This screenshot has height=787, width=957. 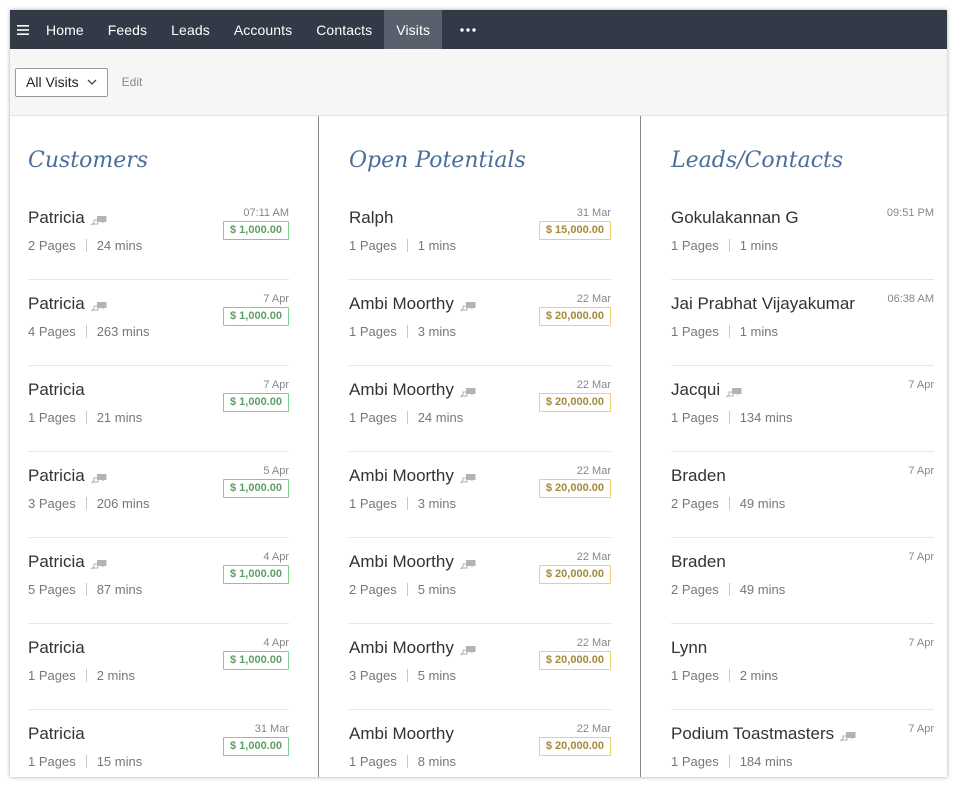 I want to click on view-selector-dropdown: All Visits, so click(x=61, y=82).